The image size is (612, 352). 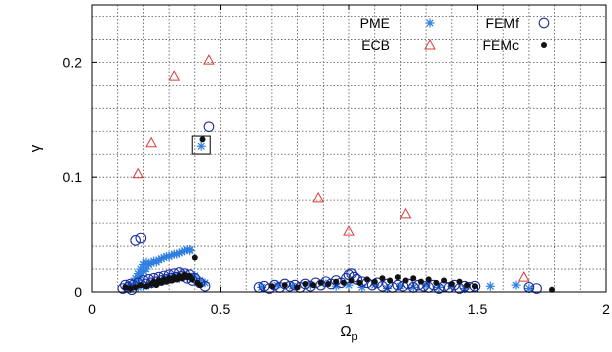 What do you see at coordinates (375, 45) in the screenshot?
I see `legend-label-ecb: ECB` at bounding box center [375, 45].